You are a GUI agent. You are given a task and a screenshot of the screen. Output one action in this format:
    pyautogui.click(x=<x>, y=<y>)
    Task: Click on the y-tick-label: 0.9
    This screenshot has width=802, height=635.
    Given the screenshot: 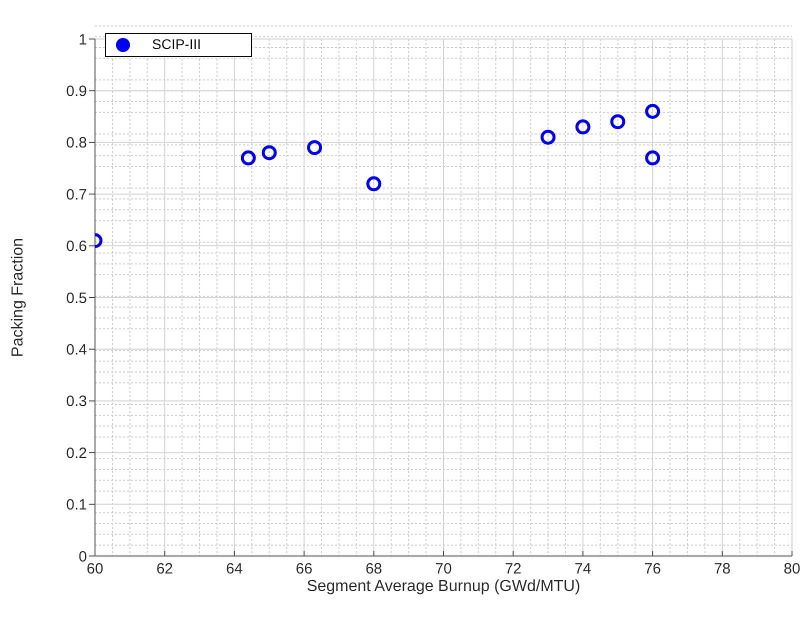 What is the action you would take?
    pyautogui.click(x=76, y=91)
    